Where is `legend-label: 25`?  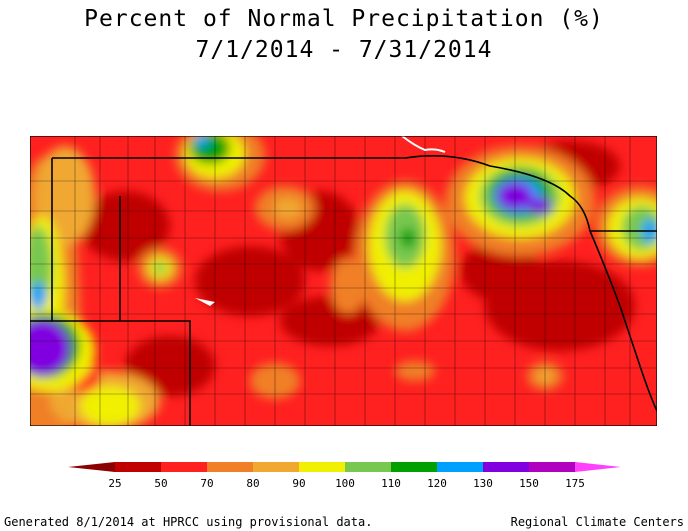
legend-label: 25 is located at coordinates (114, 483).